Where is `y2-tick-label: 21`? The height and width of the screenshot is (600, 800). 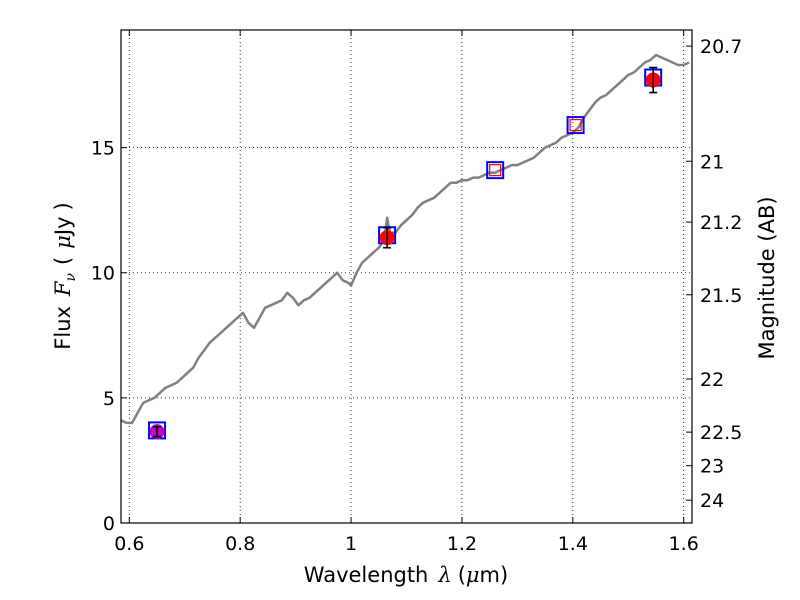
y2-tick-label: 21 is located at coordinates (712, 162).